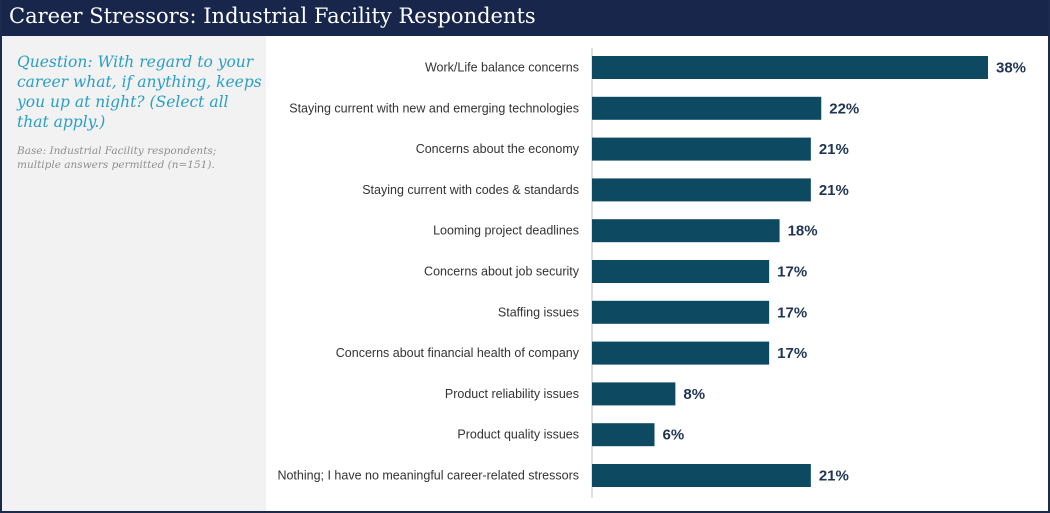 The image size is (1050, 513). I want to click on category-label: Staffing issues, so click(538, 312).